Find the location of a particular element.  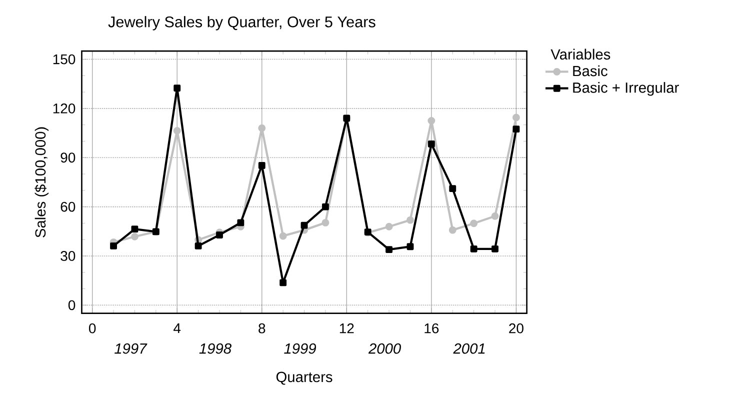

text: 1998 is located at coordinates (215, 348).